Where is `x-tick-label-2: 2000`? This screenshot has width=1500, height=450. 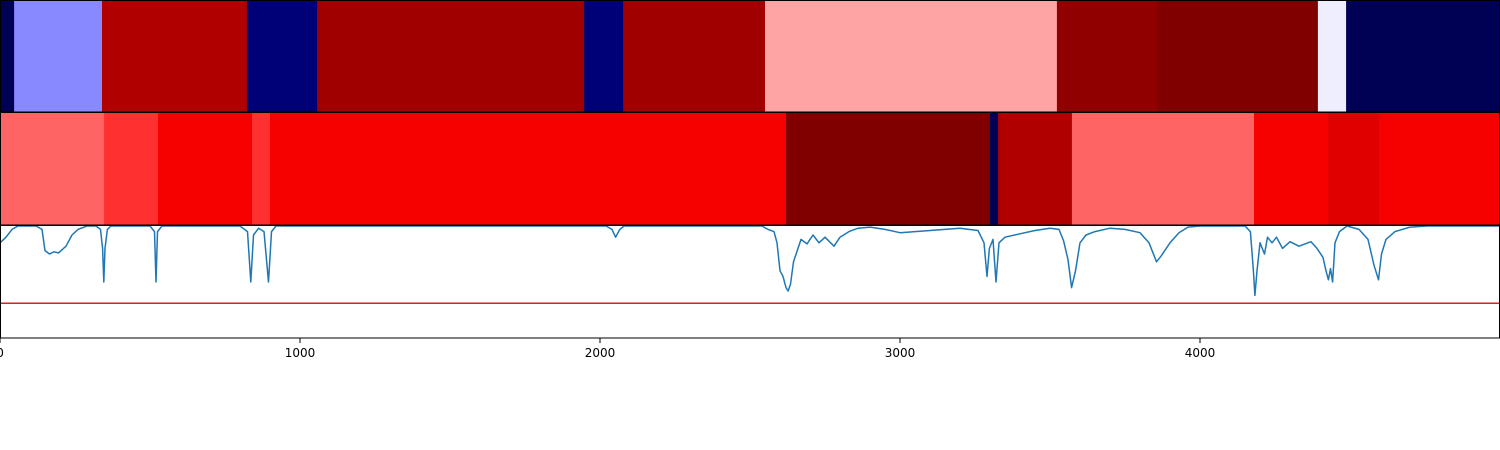 x-tick-label-2: 2000 is located at coordinates (600, 353).